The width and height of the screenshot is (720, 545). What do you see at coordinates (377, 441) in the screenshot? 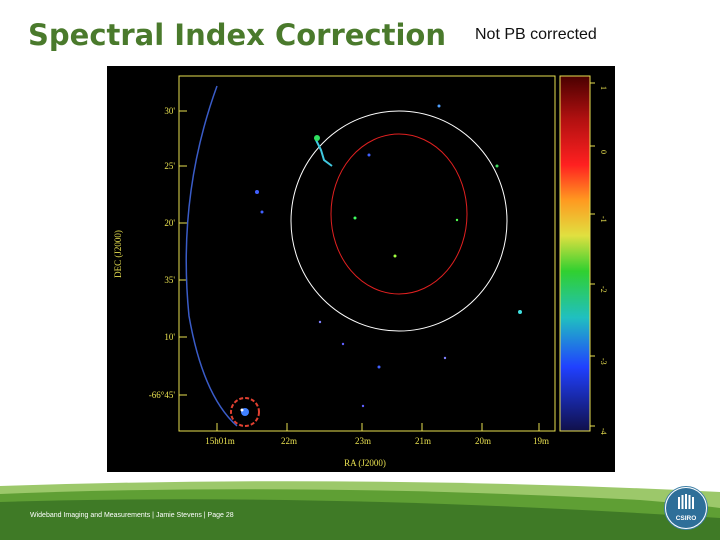
I see `ra-tick-labels: 15h01m 22m 23m 21m 20m 19m` at bounding box center [377, 441].